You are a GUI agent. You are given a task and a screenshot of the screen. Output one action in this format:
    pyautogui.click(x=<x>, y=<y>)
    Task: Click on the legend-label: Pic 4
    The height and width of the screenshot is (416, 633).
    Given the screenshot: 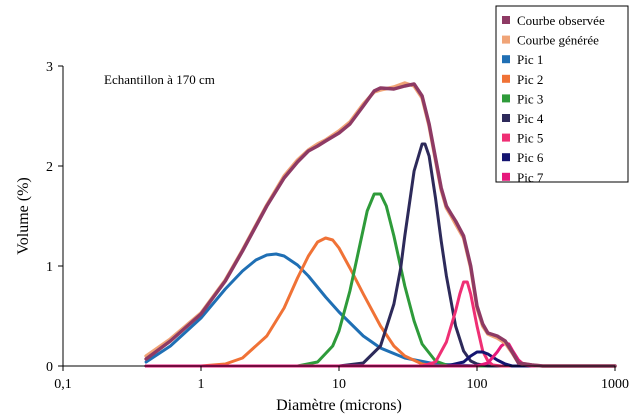 What is the action you would take?
    pyautogui.click(x=530, y=118)
    